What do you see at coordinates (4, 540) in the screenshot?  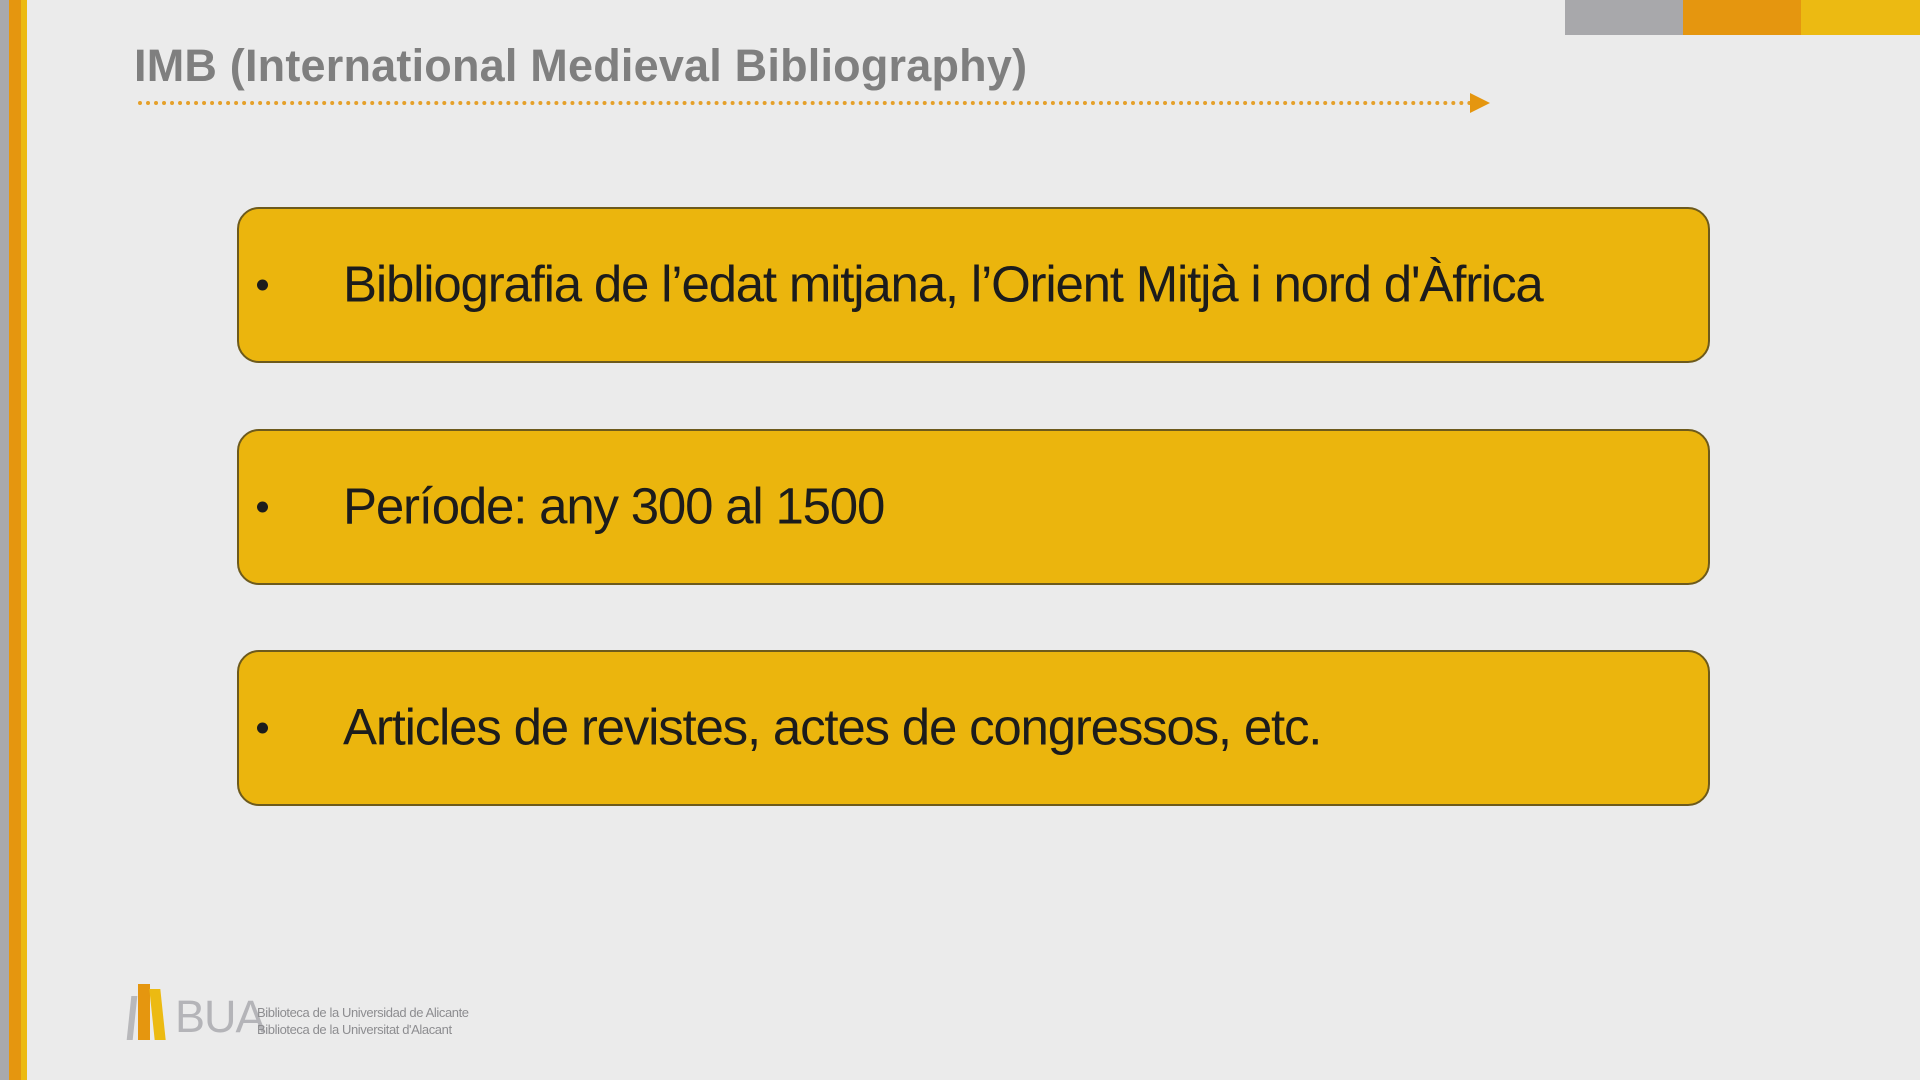 I see `left-stripe-gray` at bounding box center [4, 540].